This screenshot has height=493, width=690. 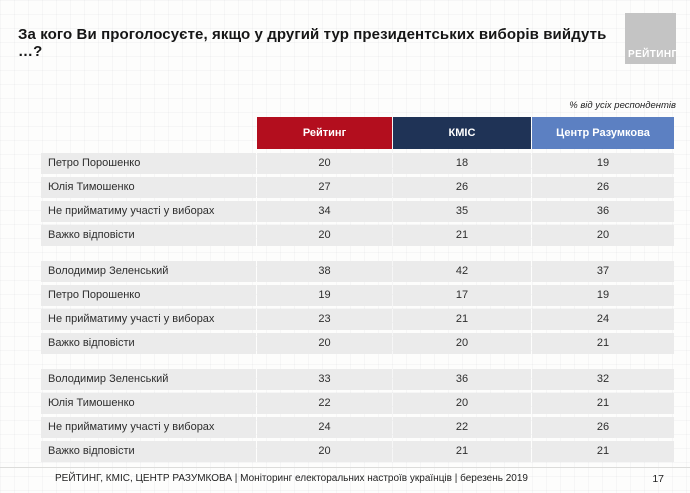 What do you see at coordinates (324, 319) in the screenshot?
I see `value-rating: 23` at bounding box center [324, 319].